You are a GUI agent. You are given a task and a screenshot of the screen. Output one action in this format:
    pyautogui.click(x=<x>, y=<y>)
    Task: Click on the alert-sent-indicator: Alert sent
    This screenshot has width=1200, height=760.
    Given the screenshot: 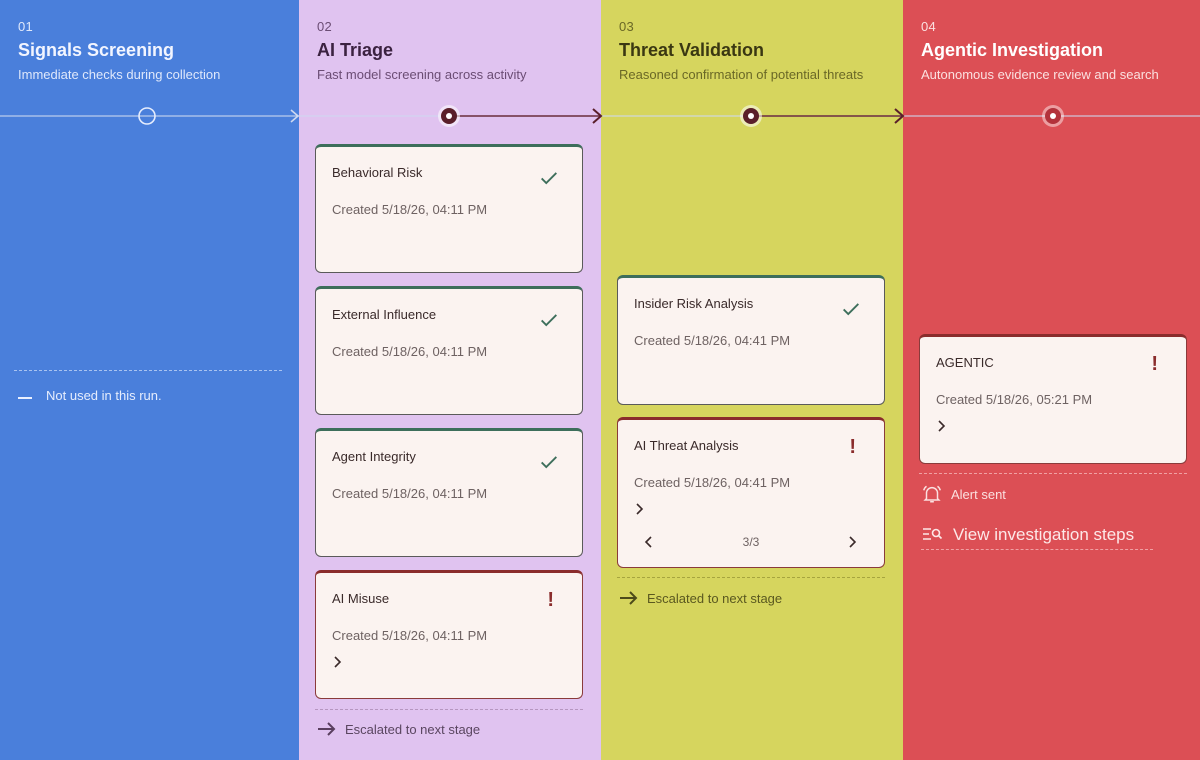 What is the action you would take?
    pyautogui.click(x=963, y=494)
    